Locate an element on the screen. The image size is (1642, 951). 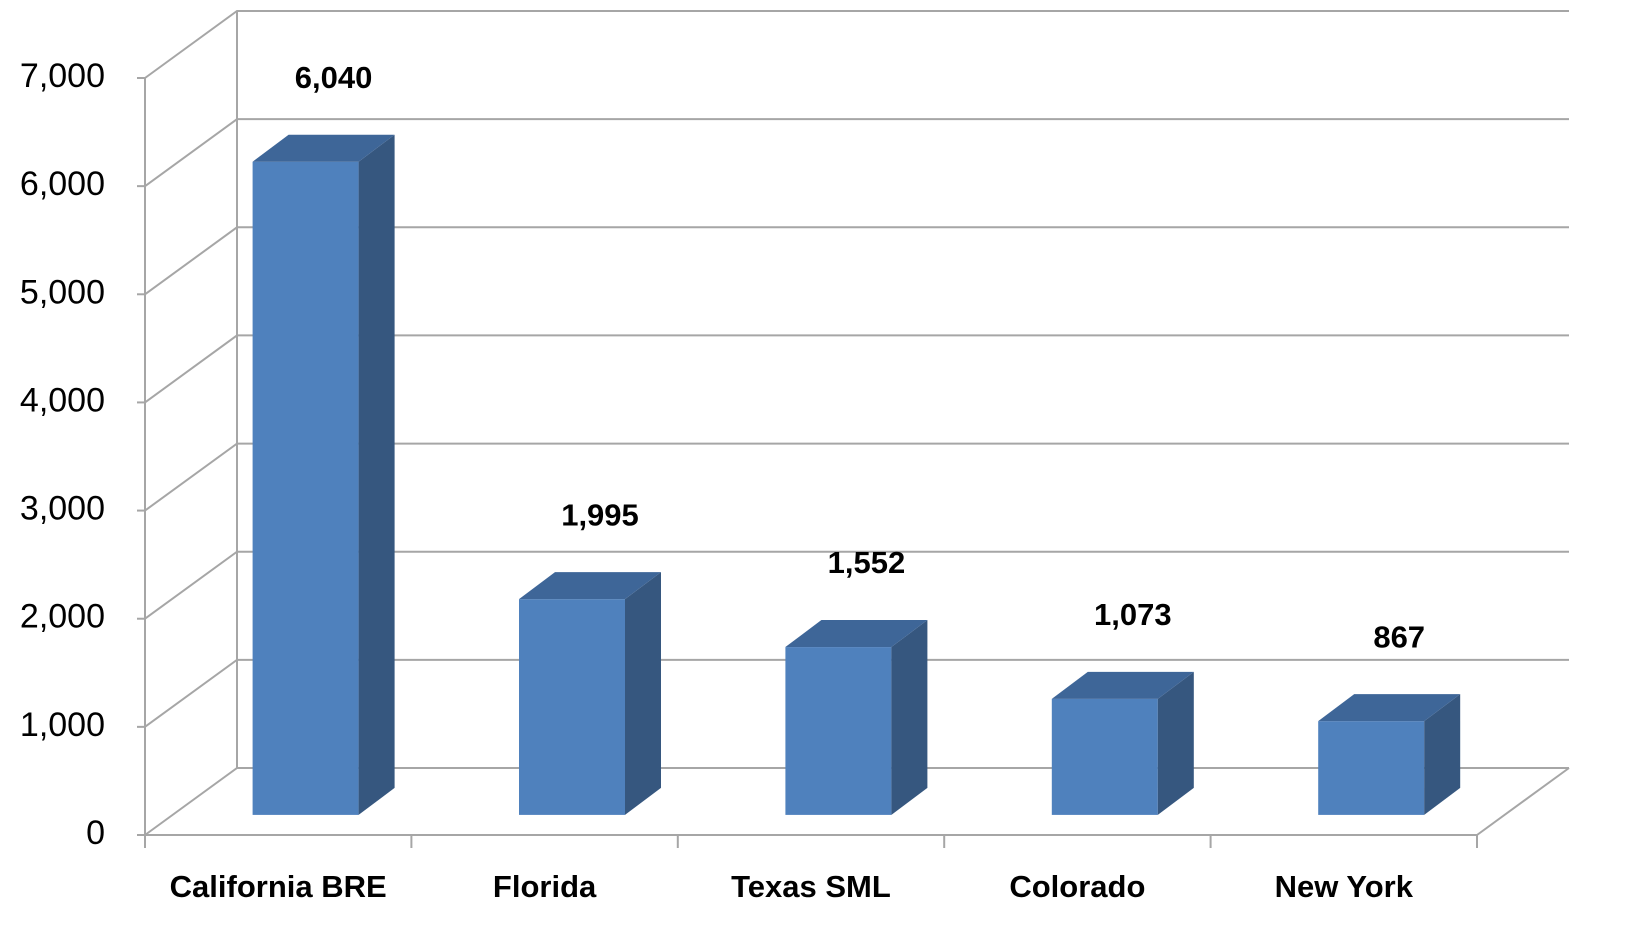
value-label: 867 is located at coordinates (1399, 636).